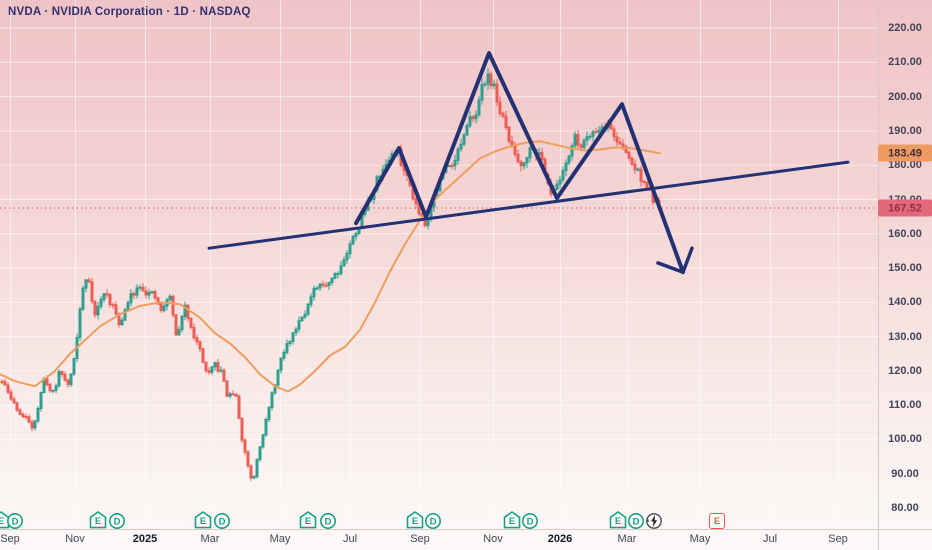 The image size is (932, 550). I want to click on support-trendline-drawing, so click(528, 205).